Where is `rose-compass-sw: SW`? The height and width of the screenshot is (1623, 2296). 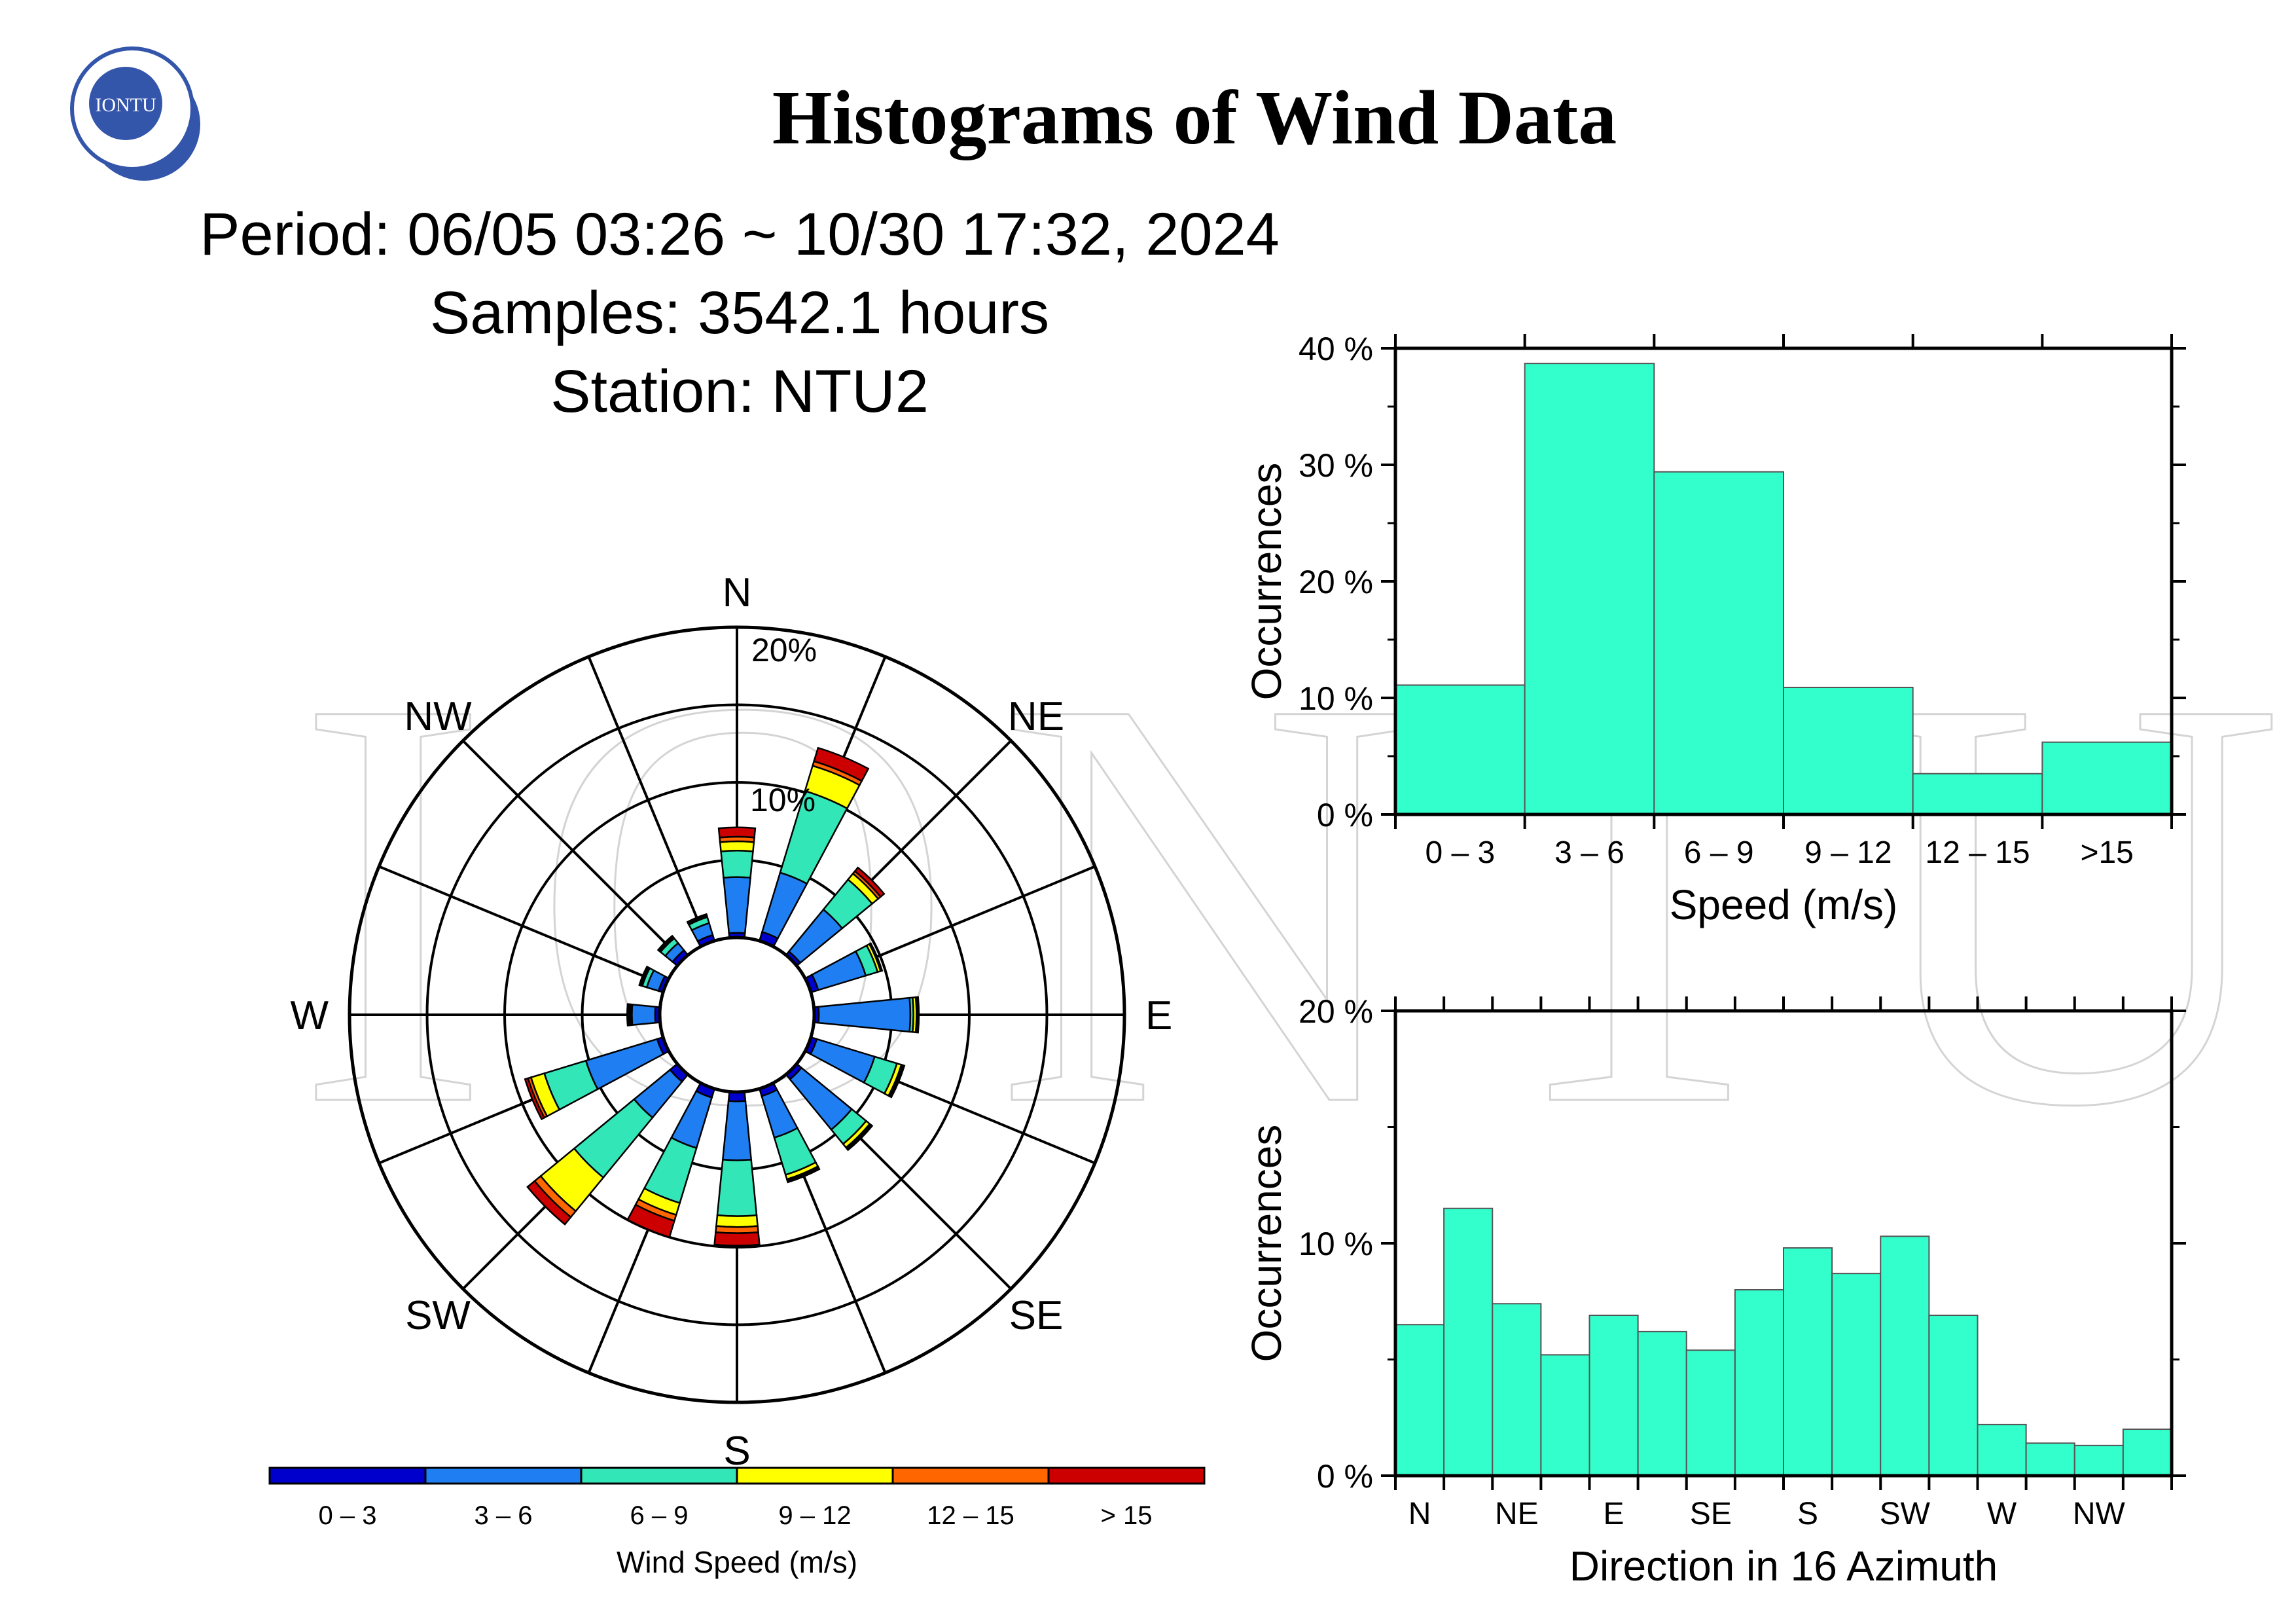 rose-compass-sw: SW is located at coordinates (438, 1315).